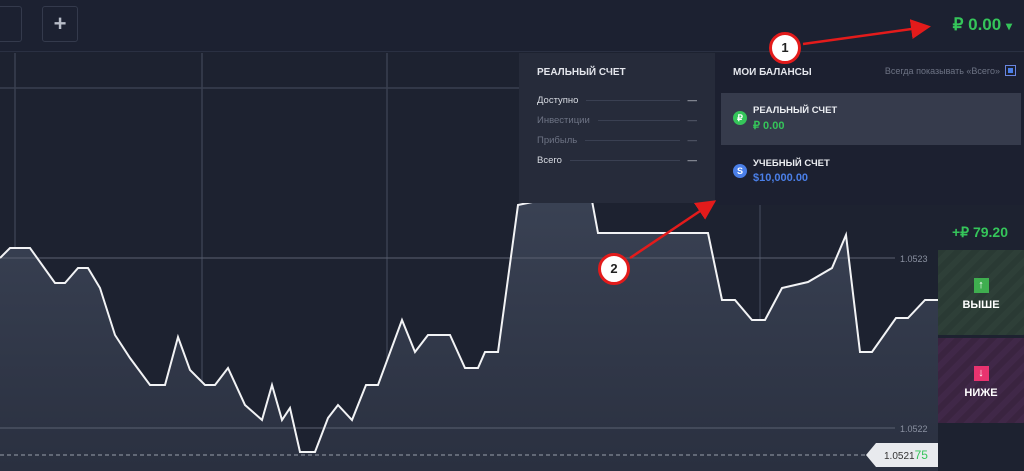  I want to click on detail-row-available: Доступно —, so click(617, 100).